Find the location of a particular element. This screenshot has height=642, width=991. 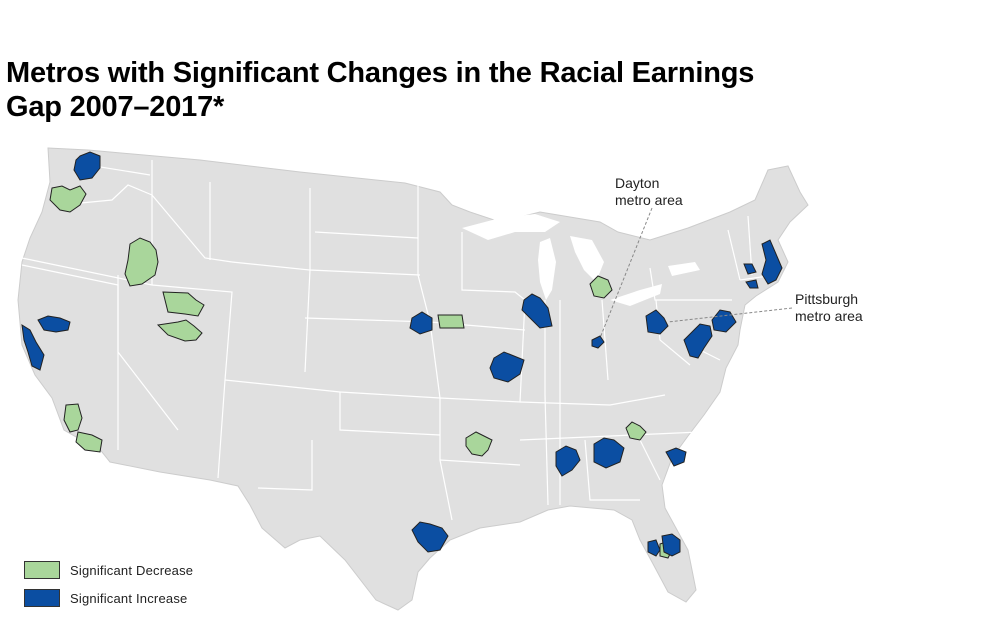

legend-label-increase: Significant Increase is located at coordinates (129, 598).